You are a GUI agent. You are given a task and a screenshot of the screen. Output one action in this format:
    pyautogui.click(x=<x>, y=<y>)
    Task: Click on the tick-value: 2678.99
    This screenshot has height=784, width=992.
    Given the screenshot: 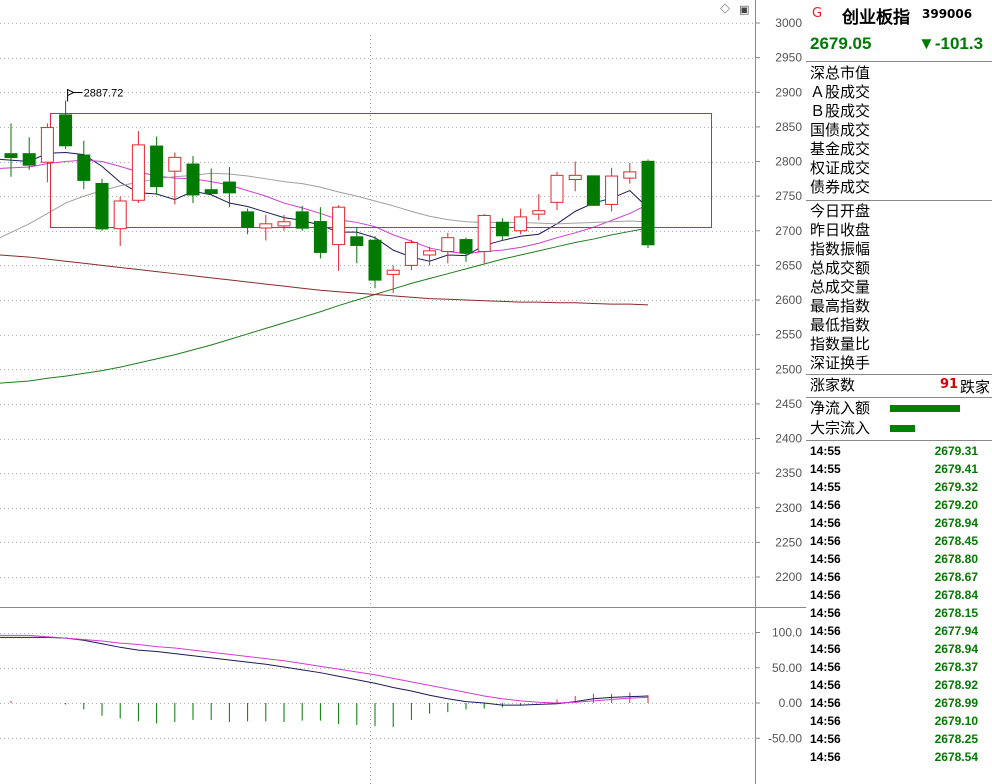 What is the action you would take?
    pyautogui.click(x=956, y=703)
    